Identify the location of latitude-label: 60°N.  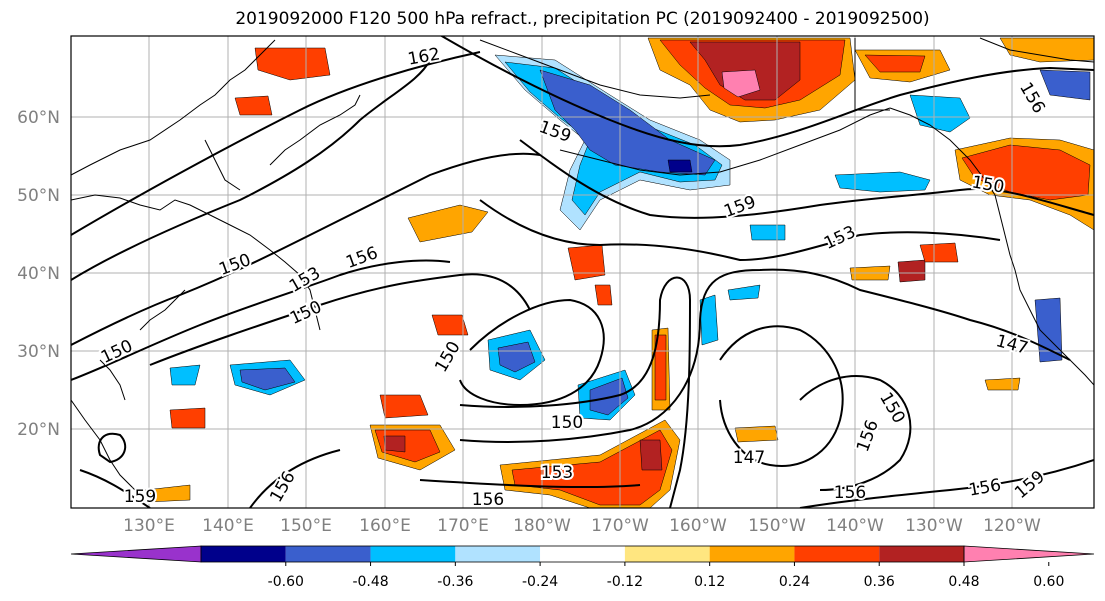
(38, 118).